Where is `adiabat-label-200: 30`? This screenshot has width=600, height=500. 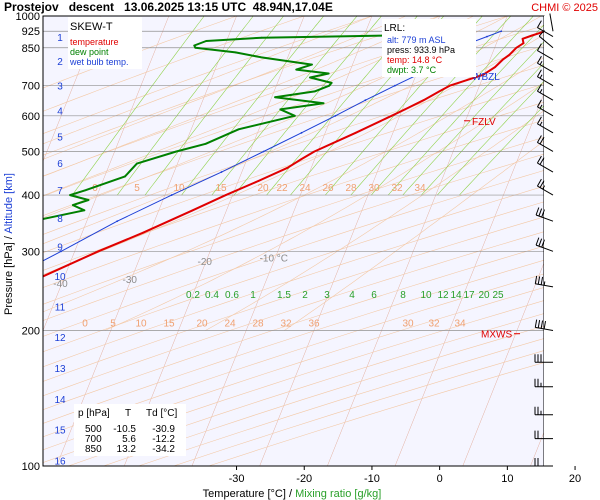
adiabat-label-200: 30 is located at coordinates (408, 324).